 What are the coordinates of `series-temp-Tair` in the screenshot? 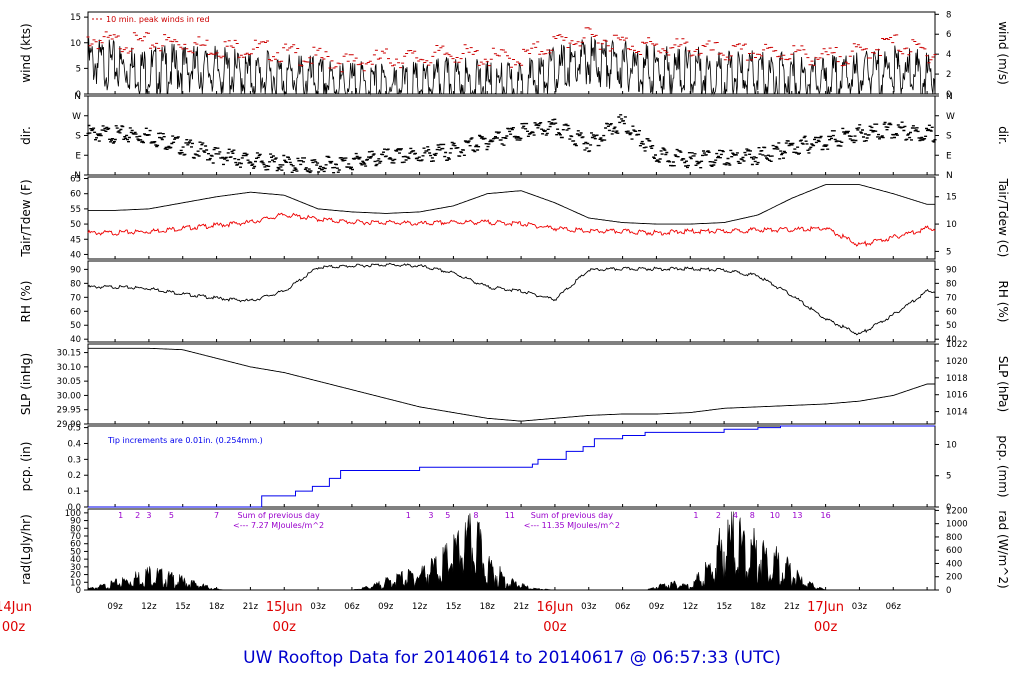 It's located at (511, 204).